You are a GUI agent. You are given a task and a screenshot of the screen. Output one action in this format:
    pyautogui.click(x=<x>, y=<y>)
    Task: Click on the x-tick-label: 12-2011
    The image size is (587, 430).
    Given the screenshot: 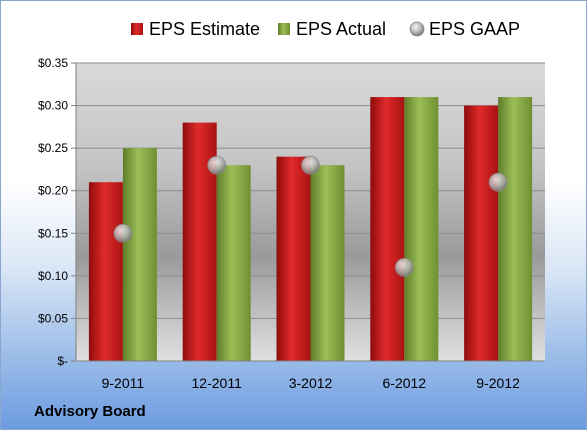 What is the action you would take?
    pyautogui.click(x=217, y=383)
    